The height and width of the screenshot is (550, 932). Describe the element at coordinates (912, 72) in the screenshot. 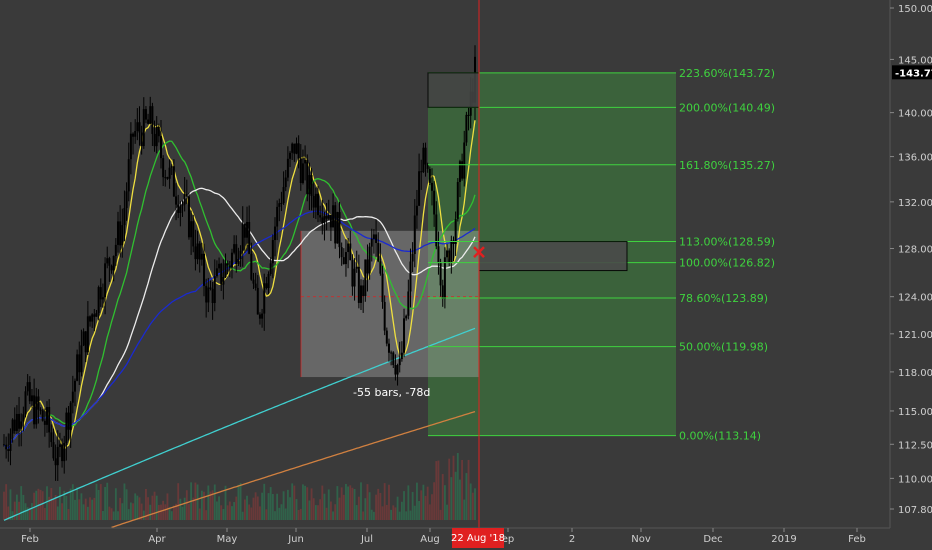

I see `last-price-tag` at that location.